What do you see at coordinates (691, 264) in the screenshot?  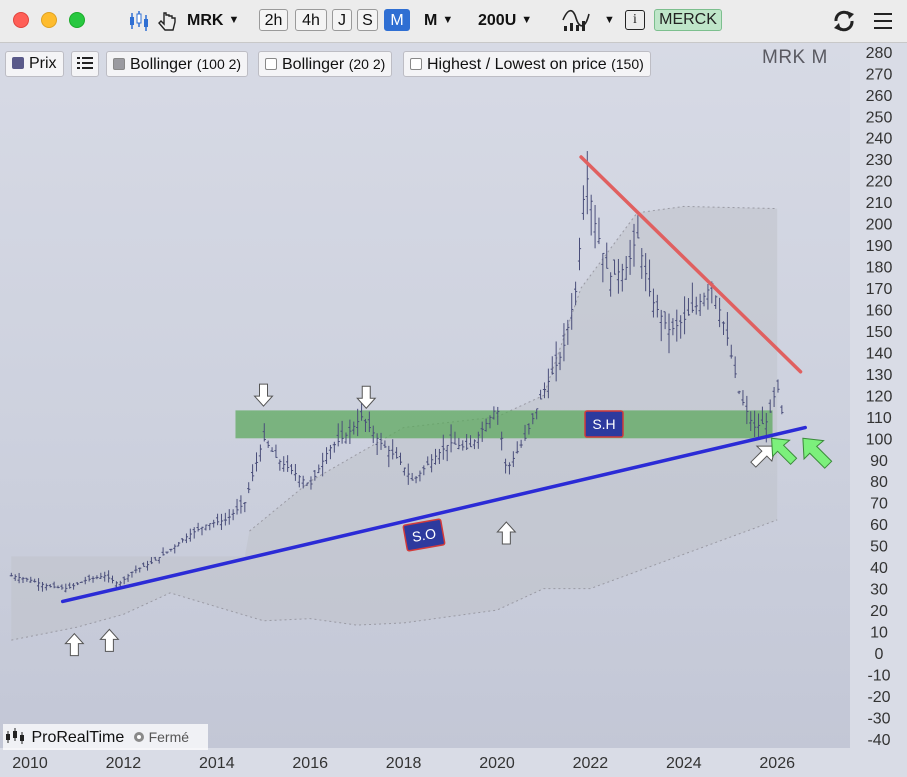 I see `resistance-trendline` at bounding box center [691, 264].